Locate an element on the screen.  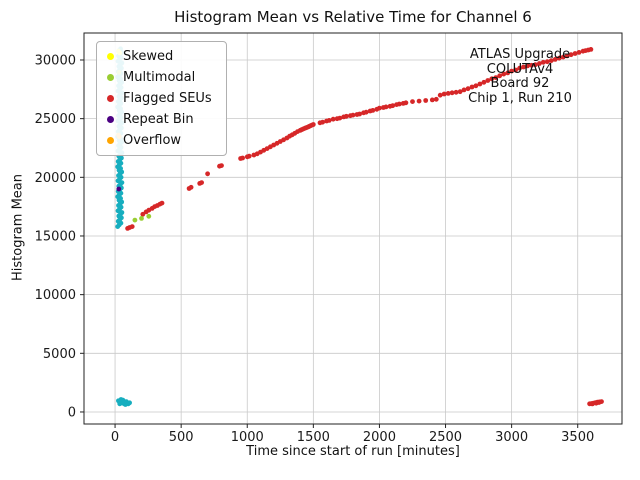
x-tick-label: 1000 is located at coordinates (247, 437).